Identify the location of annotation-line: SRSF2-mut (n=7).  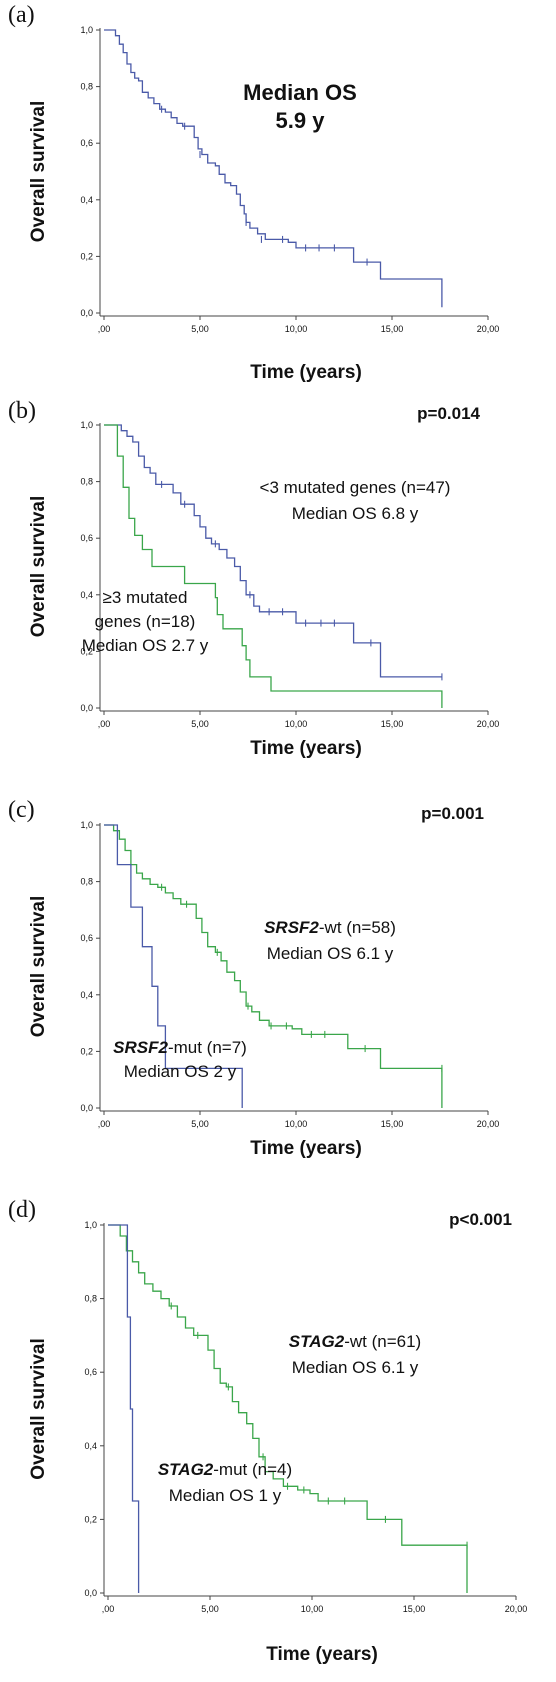
(180, 1047).